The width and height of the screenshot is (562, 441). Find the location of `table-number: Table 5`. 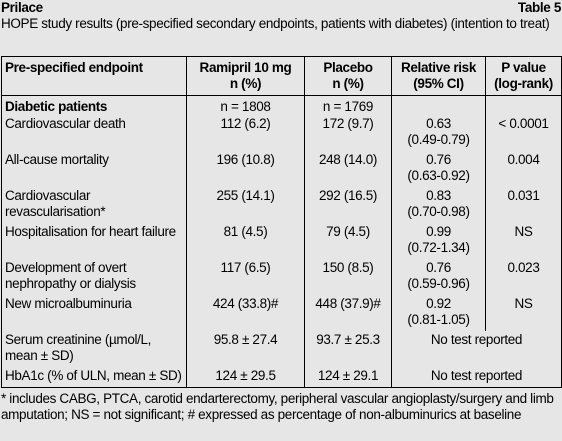

table-number: Table 5 is located at coordinates (539, 7).